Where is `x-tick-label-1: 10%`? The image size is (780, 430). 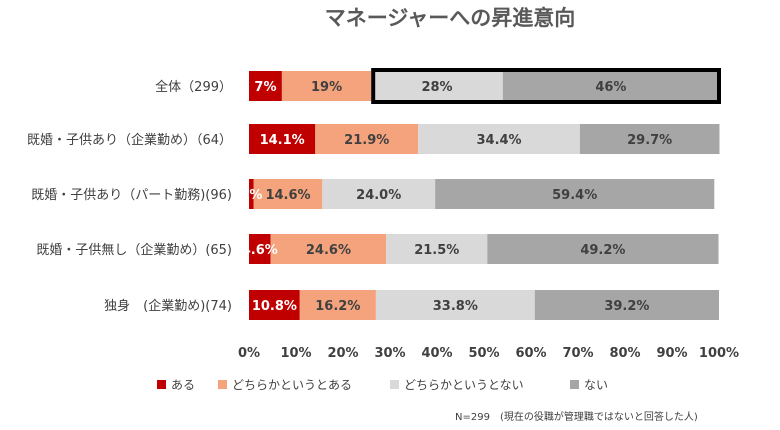 x-tick-label-1: 10% is located at coordinates (295, 353).